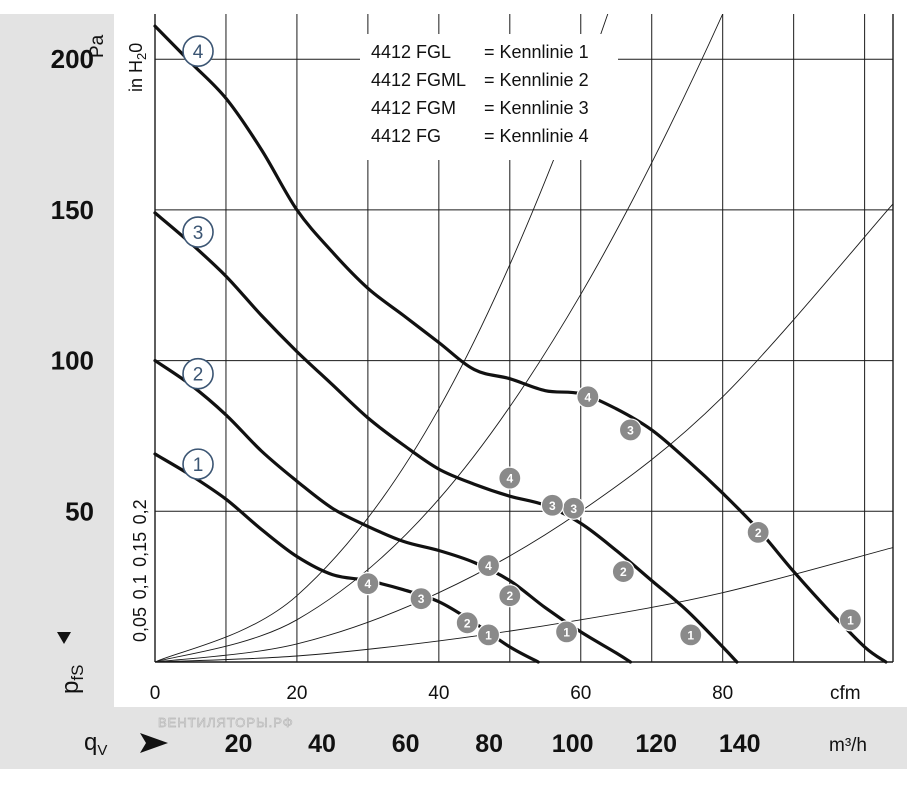 The height and width of the screenshot is (797, 923). I want to click on operating-point-curve-4-2: 2, so click(758, 532).